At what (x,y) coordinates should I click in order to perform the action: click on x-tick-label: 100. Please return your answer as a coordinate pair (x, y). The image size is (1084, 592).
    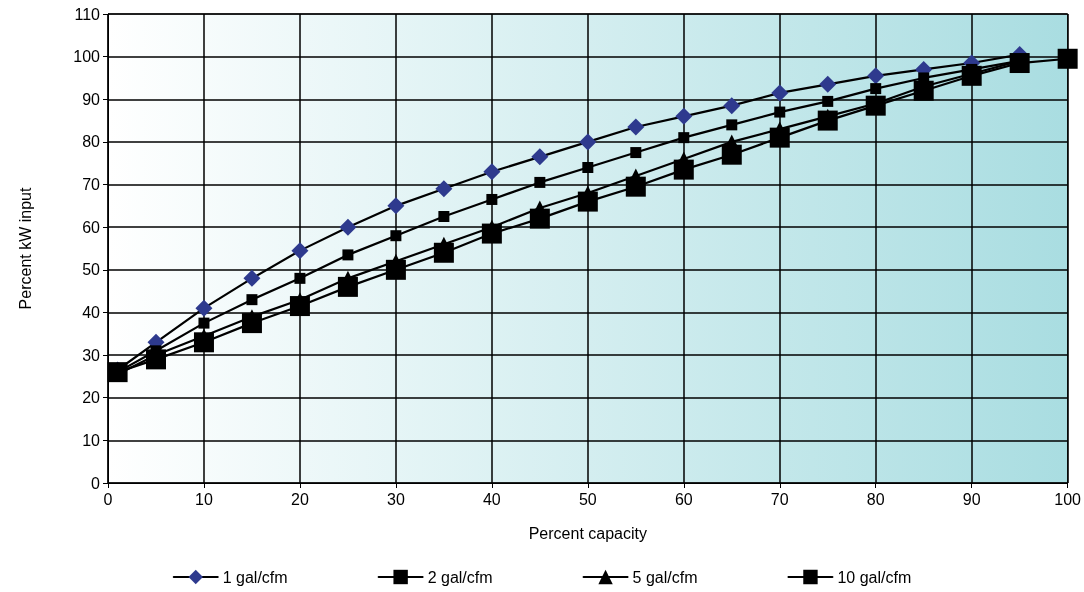
    Looking at the image, I should click on (1068, 499).